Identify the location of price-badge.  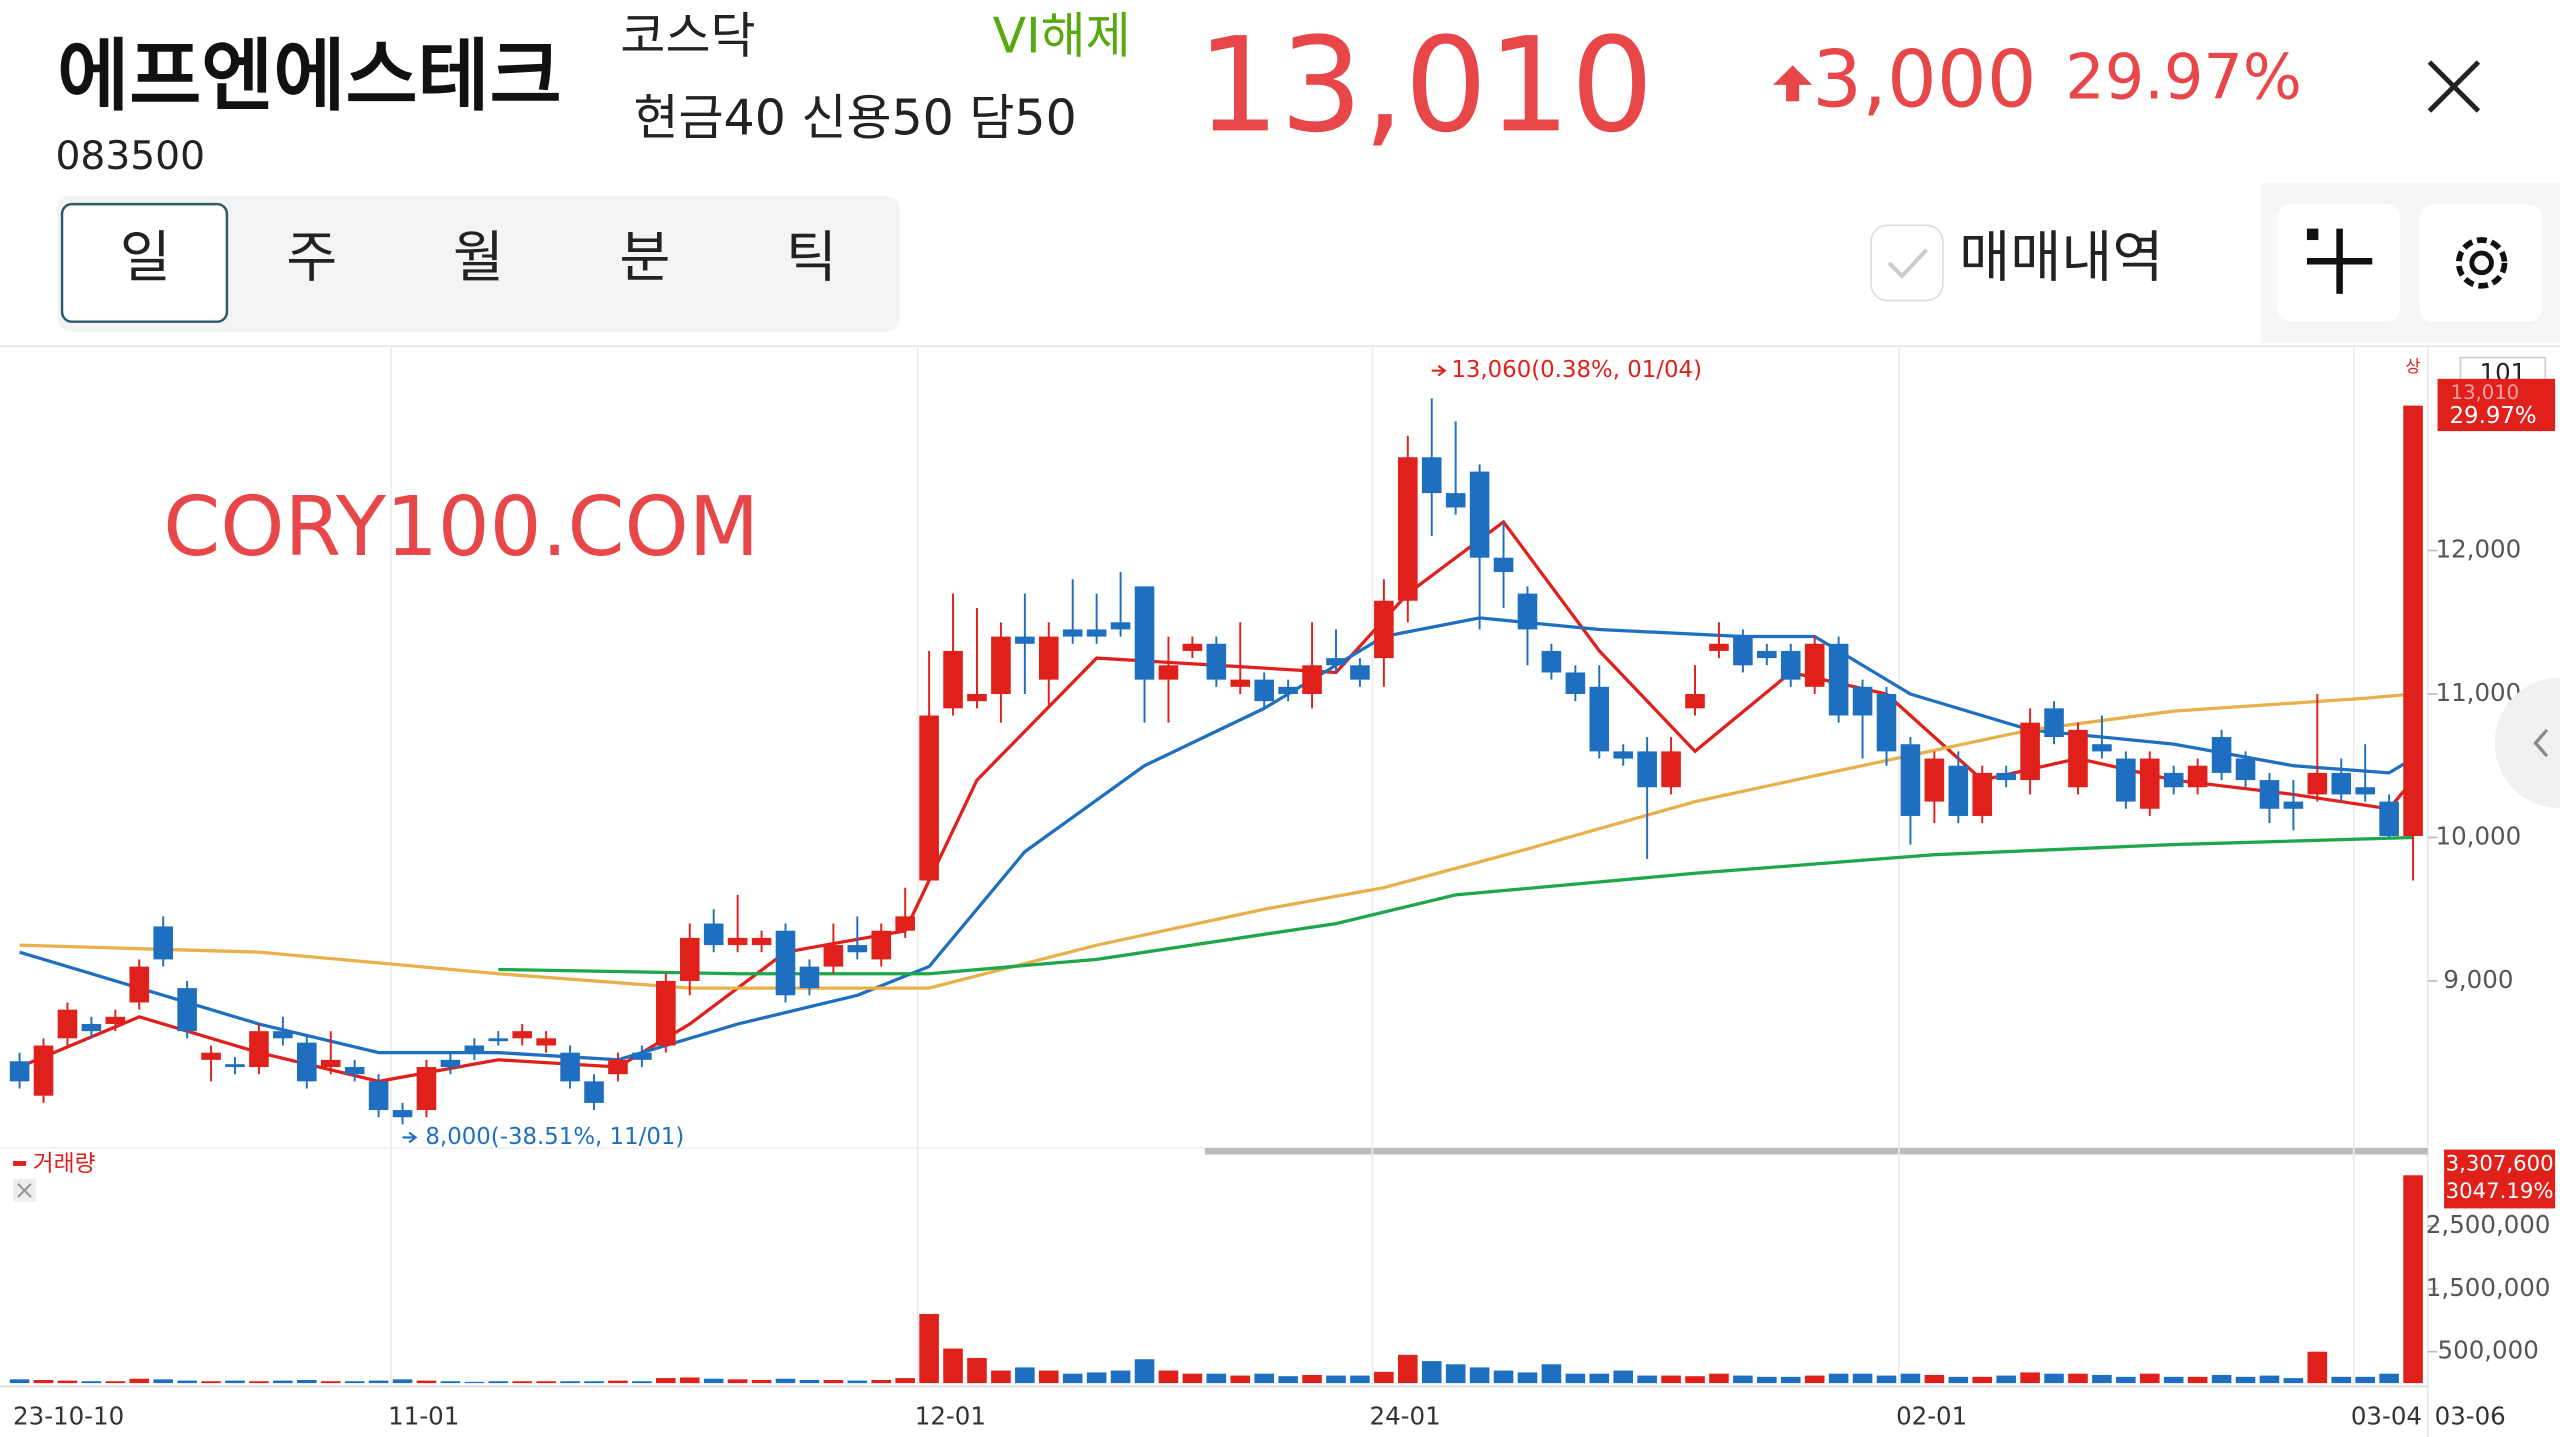
(2496, 405).